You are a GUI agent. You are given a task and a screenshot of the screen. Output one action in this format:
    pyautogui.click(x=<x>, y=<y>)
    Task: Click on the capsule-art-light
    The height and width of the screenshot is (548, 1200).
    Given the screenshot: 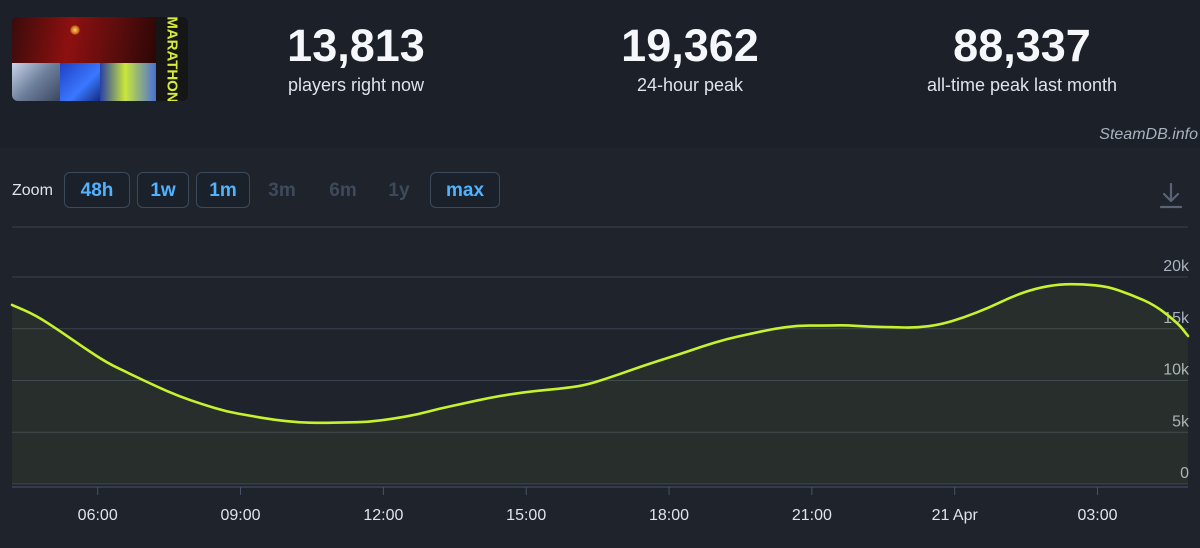 What is the action you would take?
    pyautogui.click(x=75, y=30)
    